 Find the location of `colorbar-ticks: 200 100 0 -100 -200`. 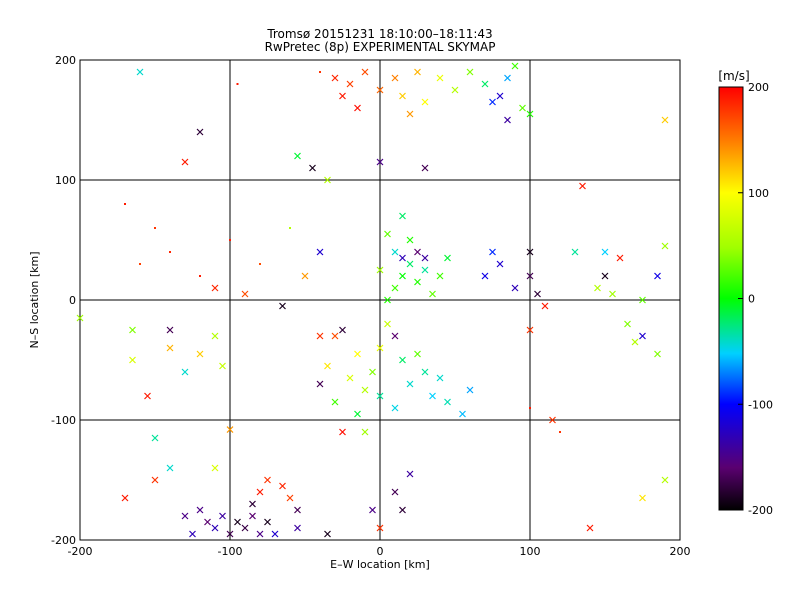

colorbar-ticks: 200 100 0 -100 -200 is located at coordinates (755, 299).